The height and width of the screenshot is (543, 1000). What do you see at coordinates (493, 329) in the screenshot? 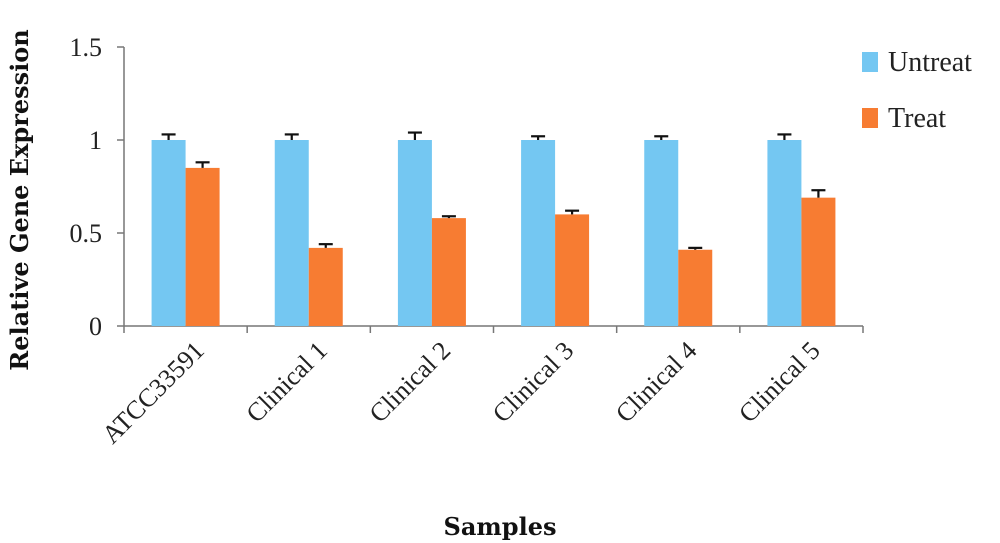
I see `x-ticks` at bounding box center [493, 329].